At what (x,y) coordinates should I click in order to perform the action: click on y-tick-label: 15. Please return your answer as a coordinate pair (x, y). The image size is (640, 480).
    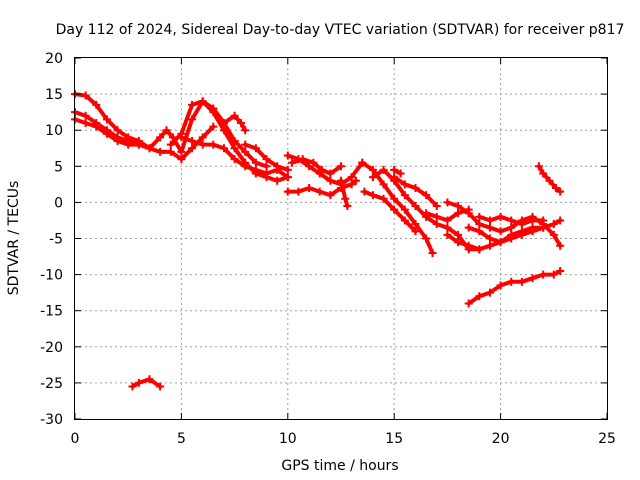
    Looking at the image, I should click on (54, 95).